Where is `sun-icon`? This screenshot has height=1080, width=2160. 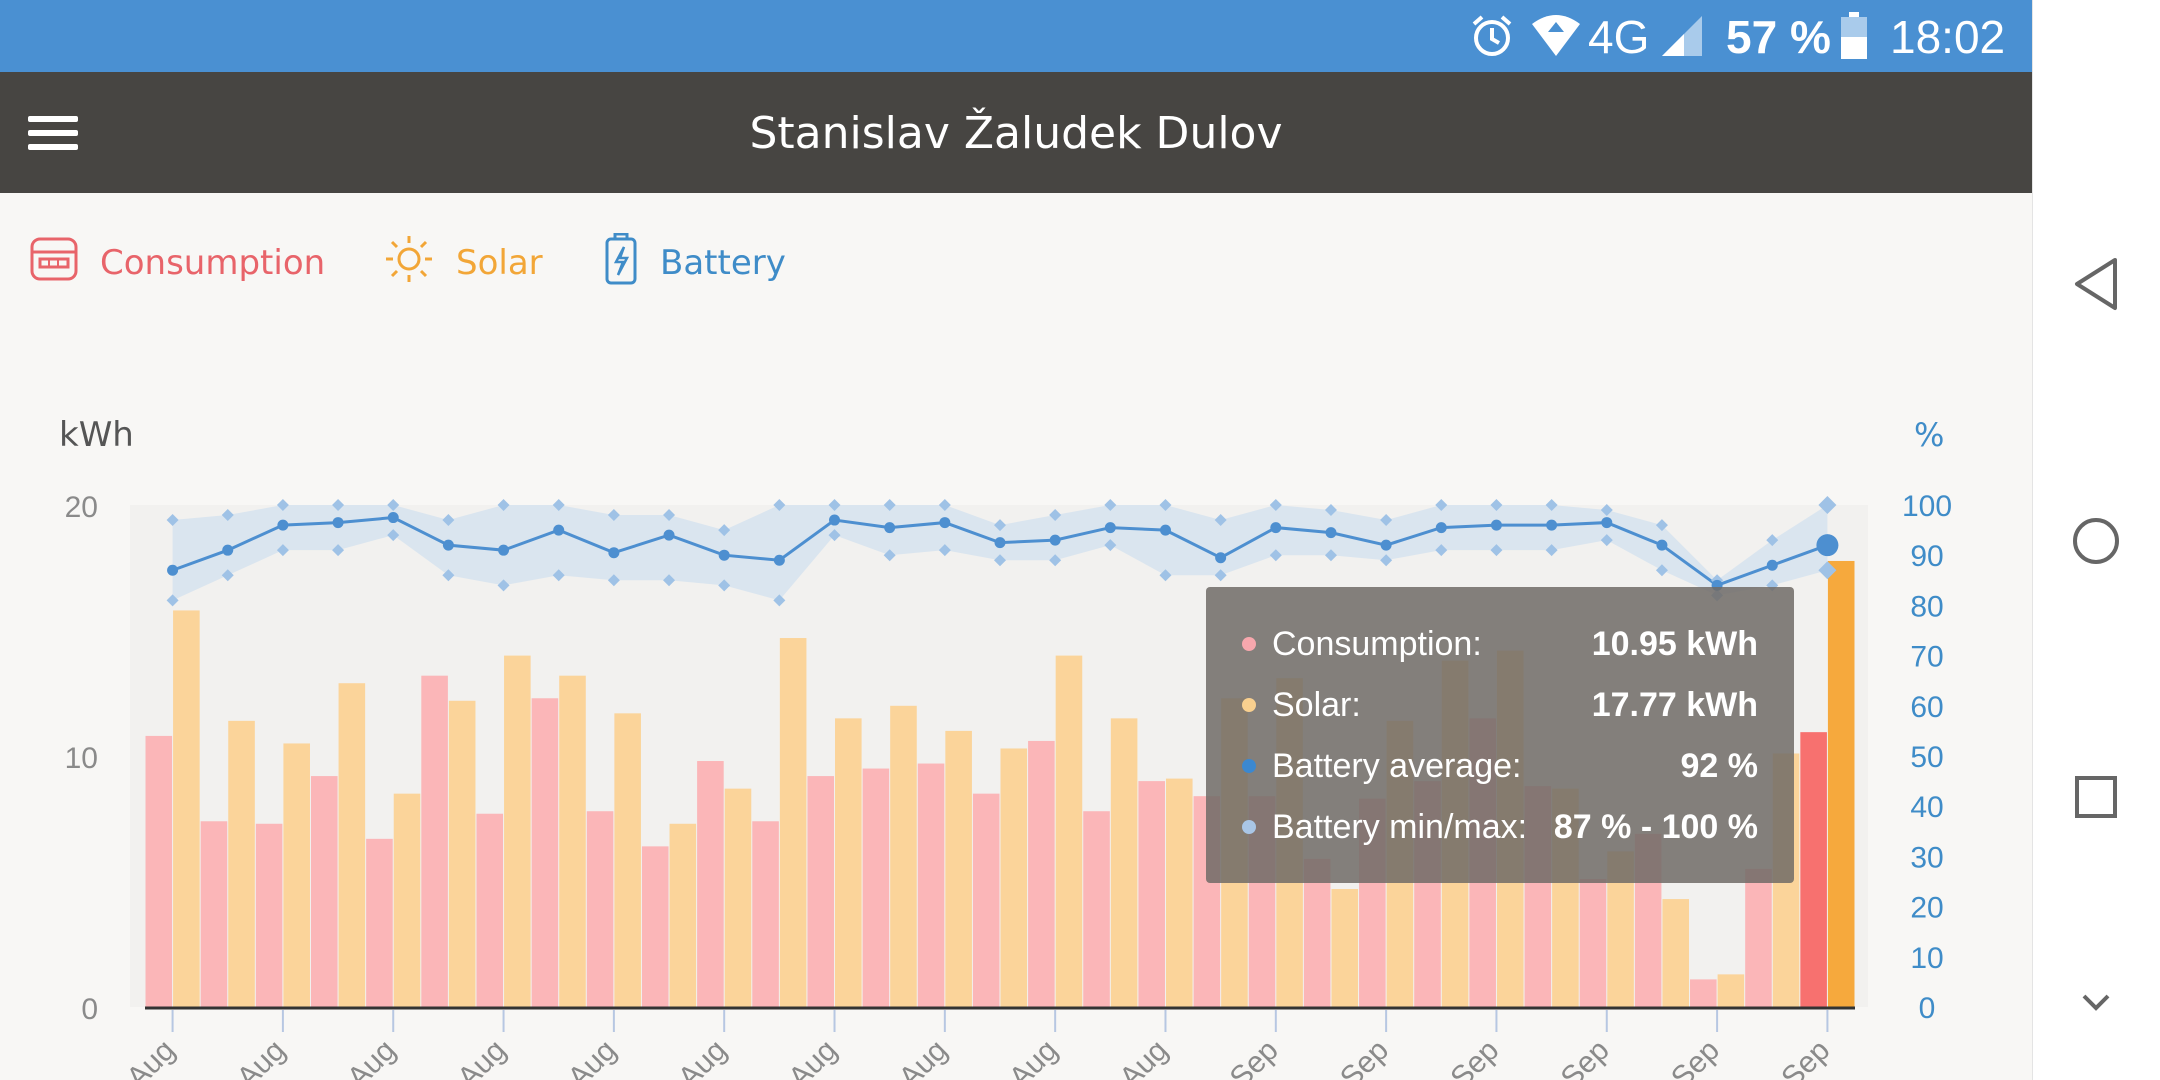 sun-icon is located at coordinates (409, 263).